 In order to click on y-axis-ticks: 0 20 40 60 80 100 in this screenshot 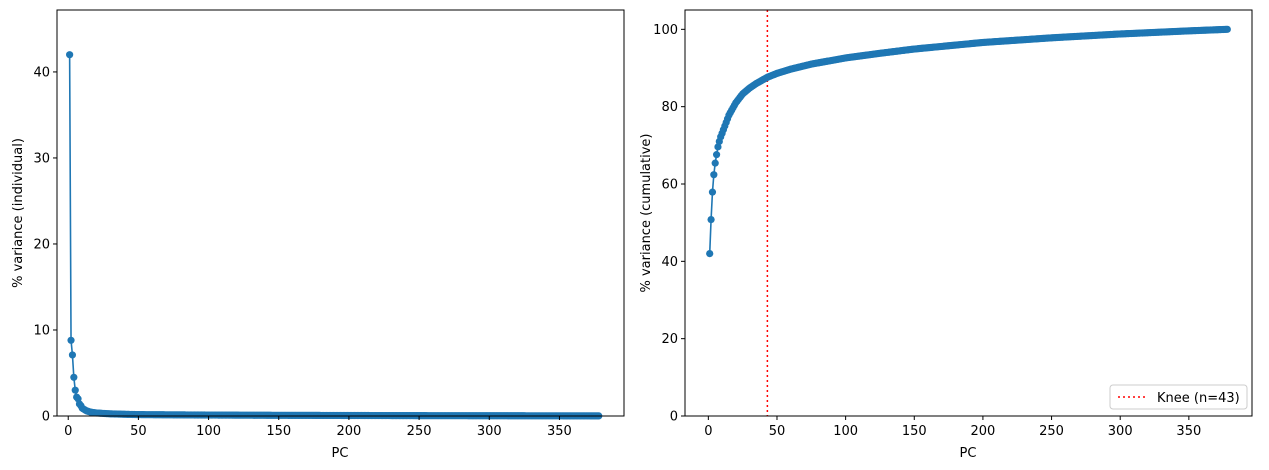, I will do `click(669, 224)`.